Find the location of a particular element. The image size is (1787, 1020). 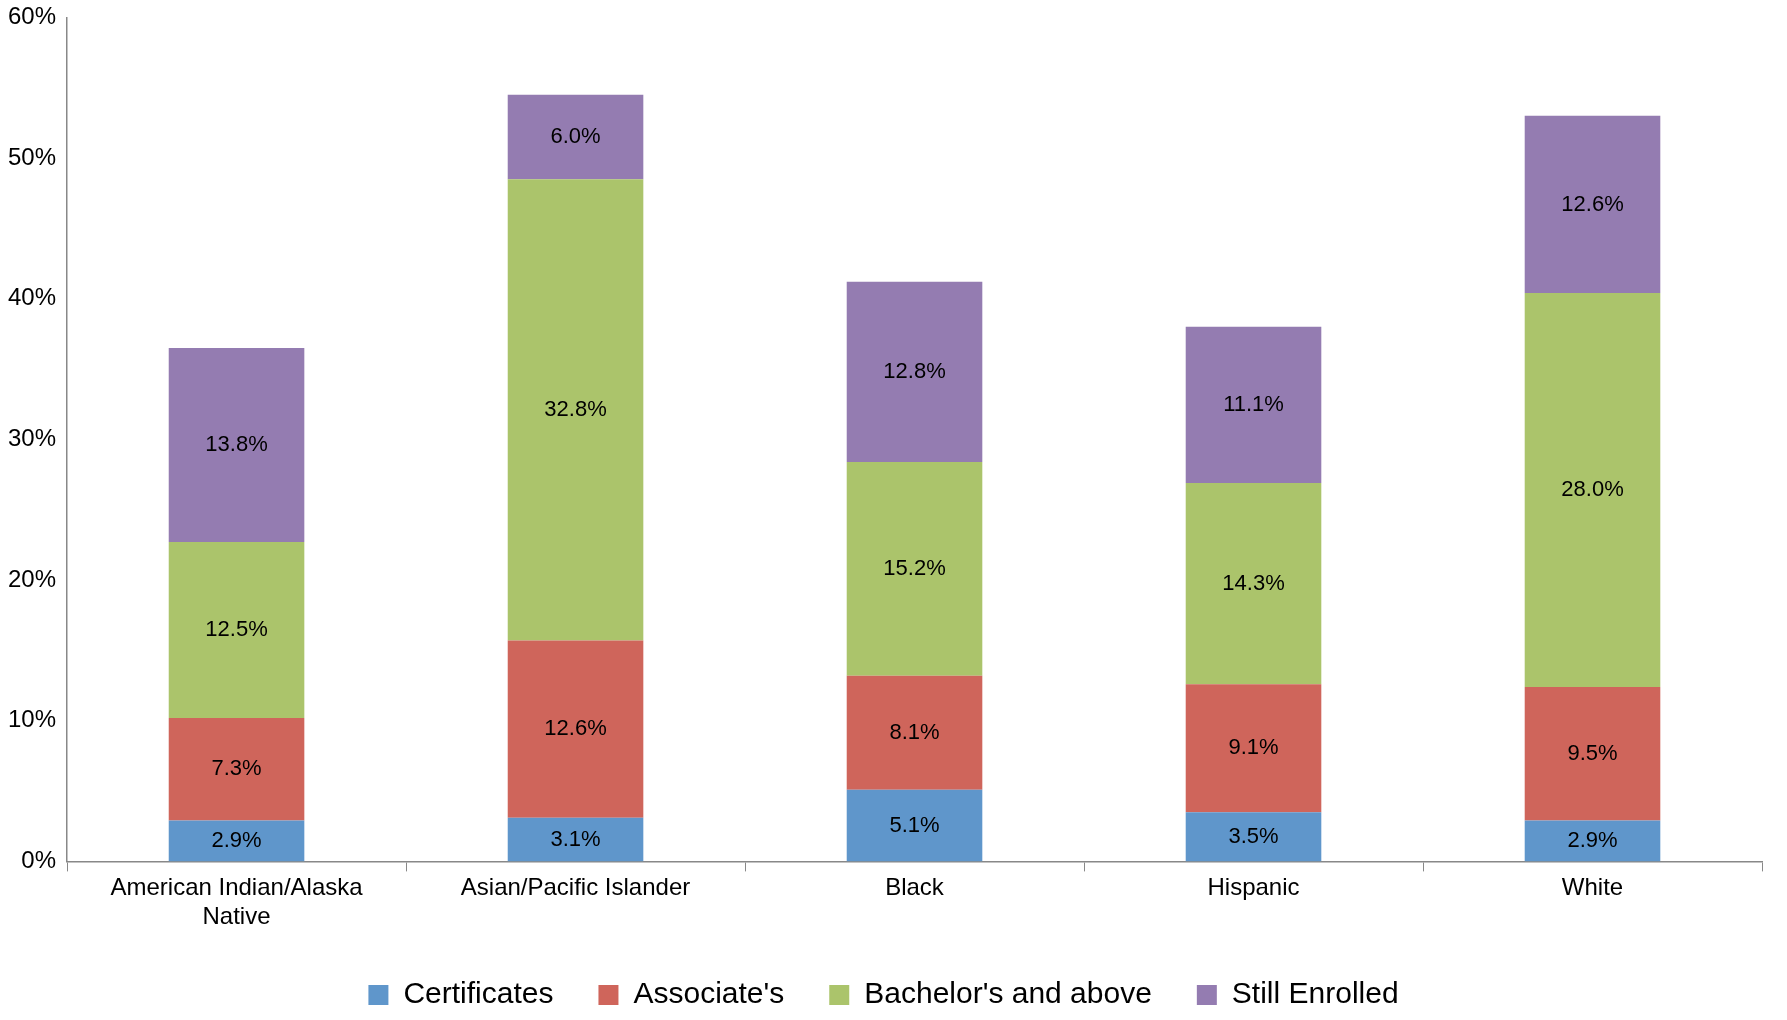

data-label: 5.1% is located at coordinates (914, 824).